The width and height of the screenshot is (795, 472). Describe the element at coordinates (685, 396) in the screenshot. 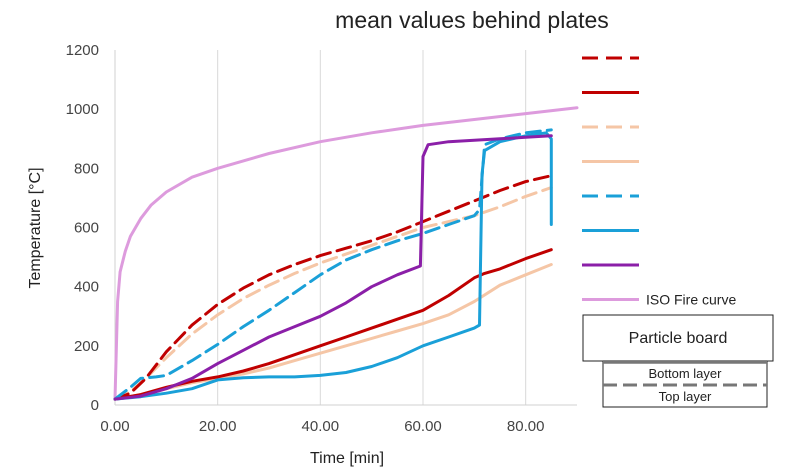

I see `top-layer-label: Top layer` at that location.